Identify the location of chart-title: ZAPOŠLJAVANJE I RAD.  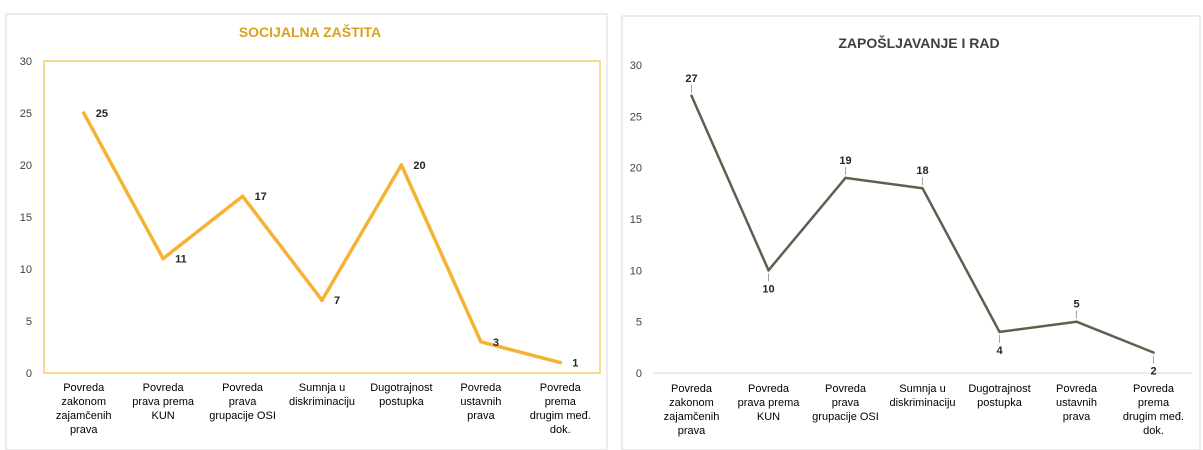
(918, 42).